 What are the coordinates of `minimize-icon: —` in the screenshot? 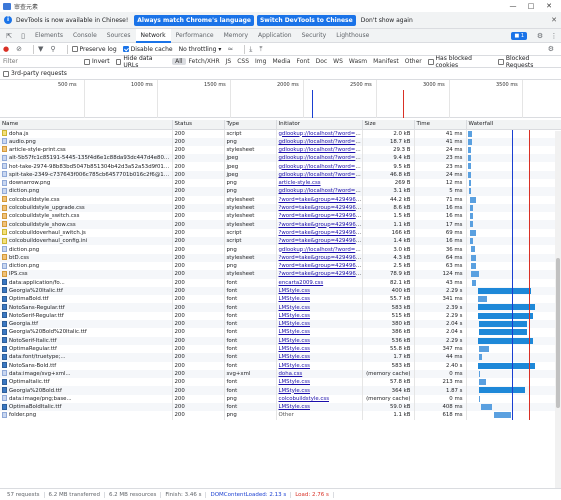 It's located at (513, 6).